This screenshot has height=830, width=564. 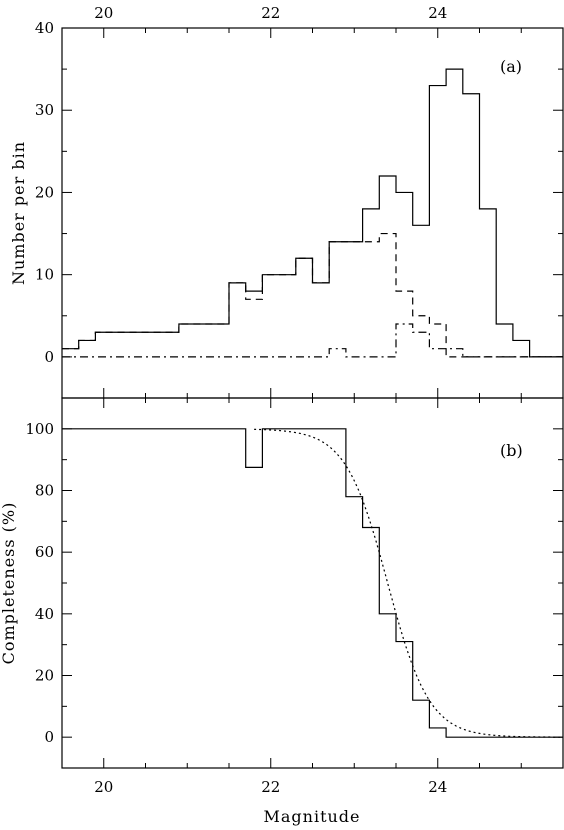 I want to click on panel-b-y-axis-title: Completeness (%), so click(x=9, y=583).